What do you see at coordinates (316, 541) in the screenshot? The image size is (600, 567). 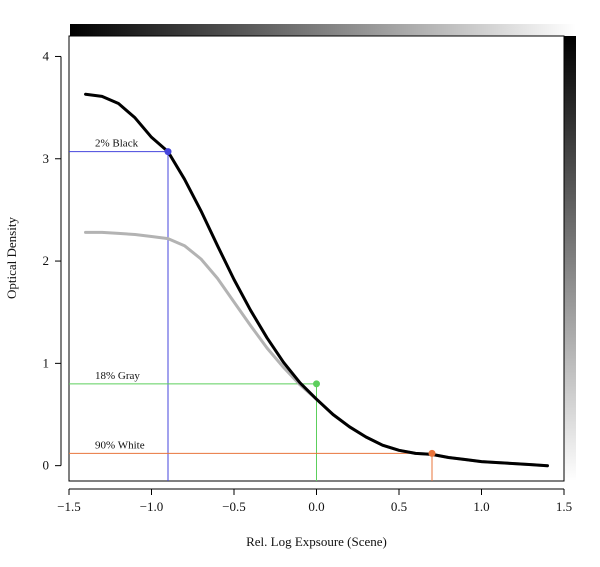 I see `x-axis-title: Rel. Log Expsoure (Scene)` at bounding box center [316, 541].